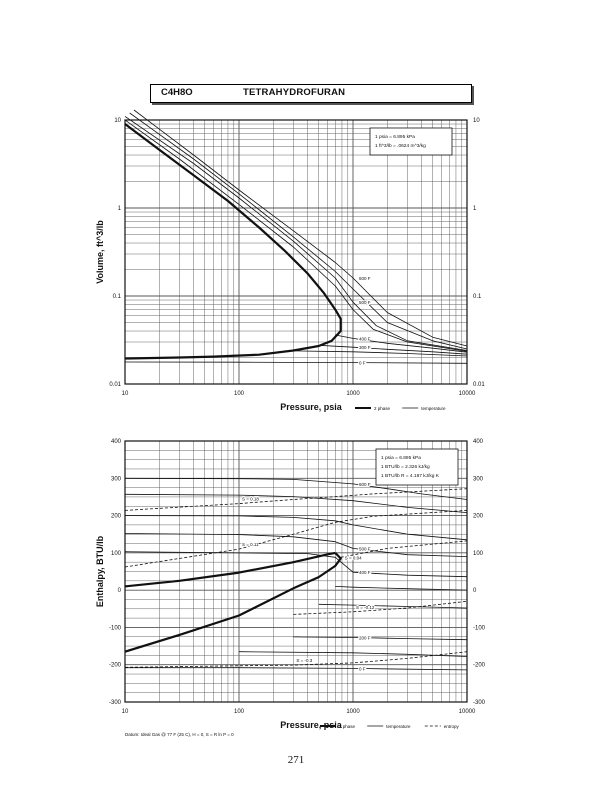 This screenshot has width=592, height=800. Describe the element at coordinates (115, 385) in the screenshot. I see `y-tick-label: 0.01` at that location.